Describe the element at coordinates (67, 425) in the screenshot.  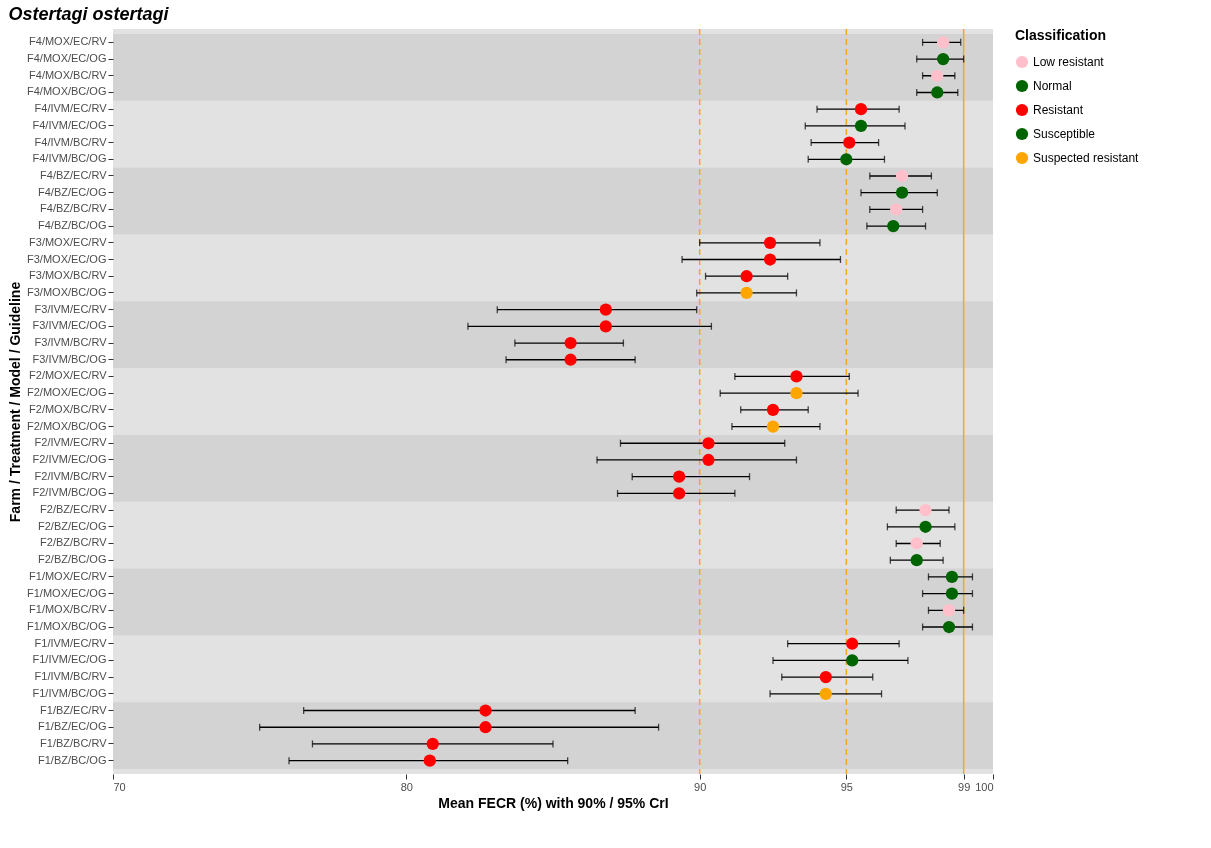
I see `y-tick-label: F2/MOX/BC/OG` at that location.